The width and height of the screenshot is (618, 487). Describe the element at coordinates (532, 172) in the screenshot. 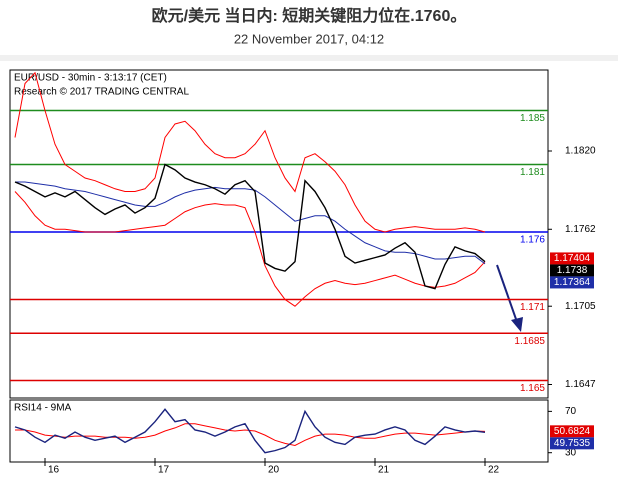

I see `level-label: 1.181` at that location.